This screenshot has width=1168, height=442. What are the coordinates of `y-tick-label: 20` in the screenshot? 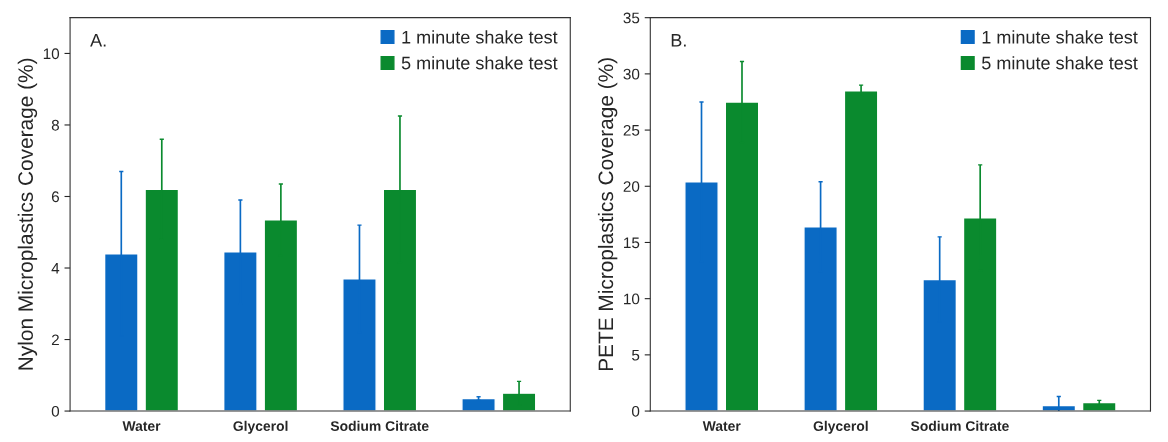 It's located at (631, 186).